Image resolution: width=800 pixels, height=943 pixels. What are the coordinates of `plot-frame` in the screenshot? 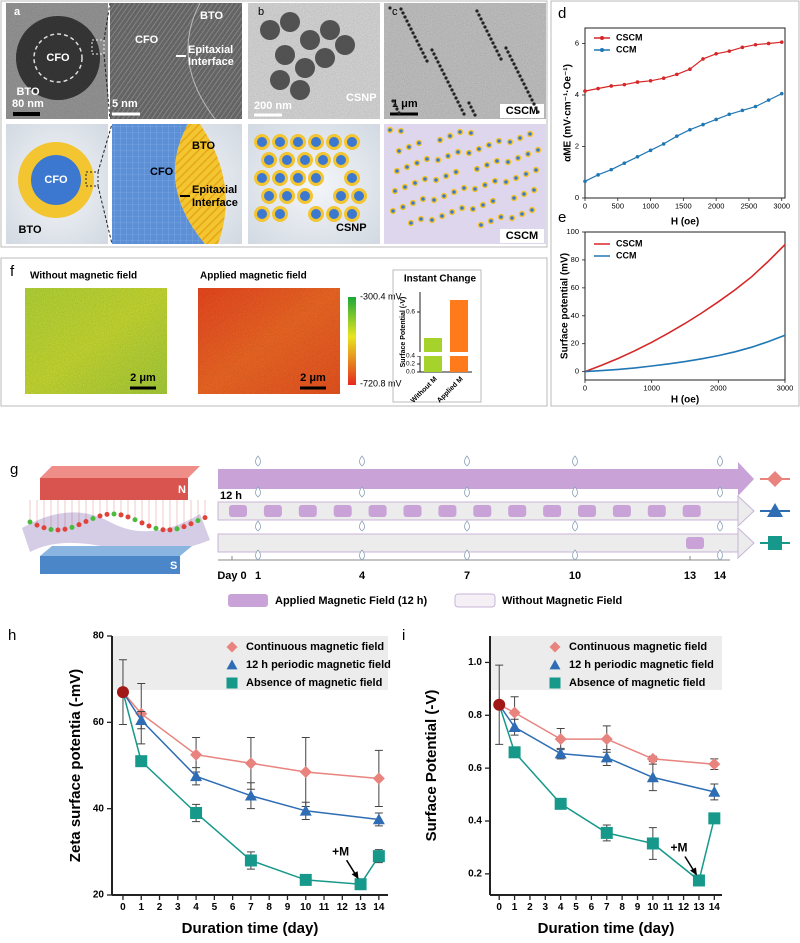 It's located at (685, 113).